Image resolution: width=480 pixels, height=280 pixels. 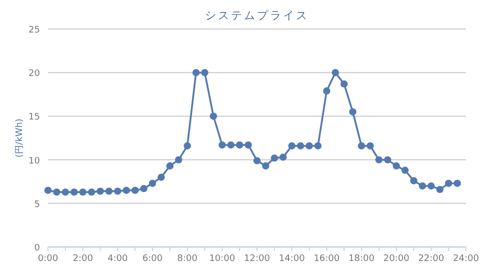 What do you see at coordinates (34, 117) in the screenshot?
I see `y-tick-label: 15` at bounding box center [34, 117].